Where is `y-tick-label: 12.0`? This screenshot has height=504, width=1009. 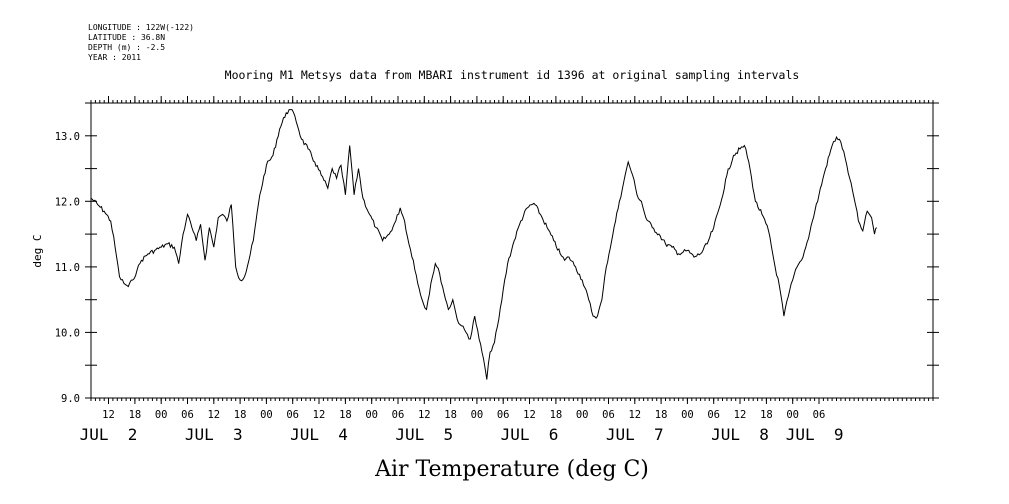
y-tick-label: 12.0 is located at coordinates (67, 202).